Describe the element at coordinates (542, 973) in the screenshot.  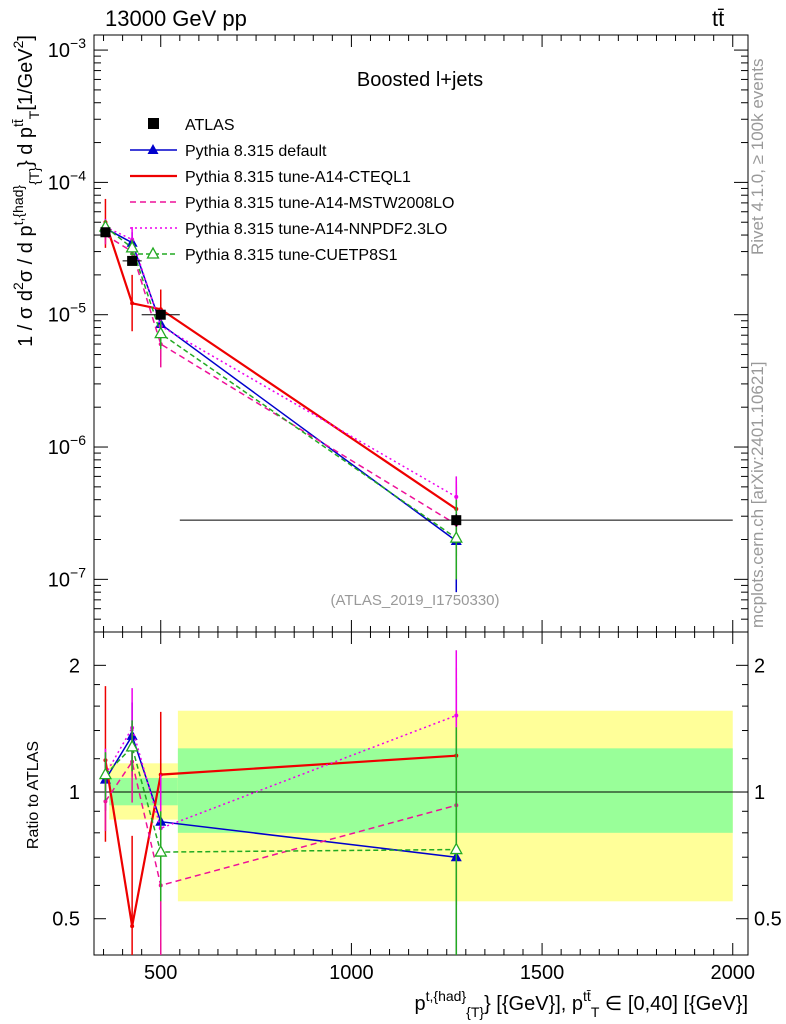
I see `x-tick-label: 1500` at that location.